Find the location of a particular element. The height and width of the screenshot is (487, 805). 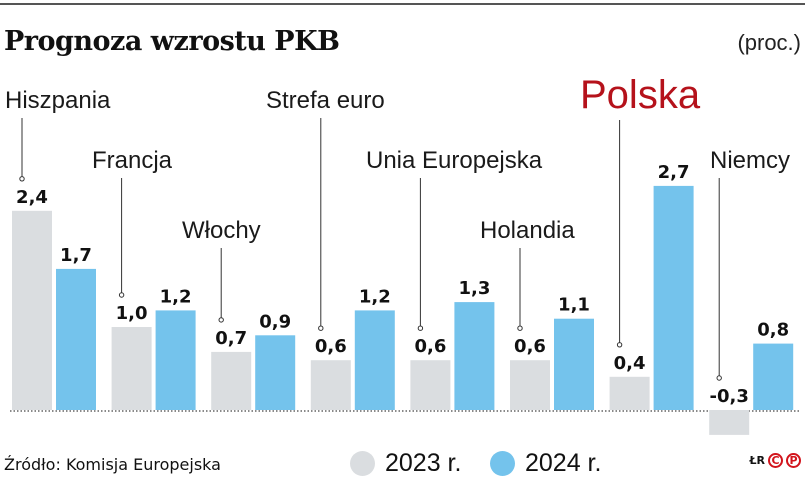

author-initials: ŁR is located at coordinates (757, 460).